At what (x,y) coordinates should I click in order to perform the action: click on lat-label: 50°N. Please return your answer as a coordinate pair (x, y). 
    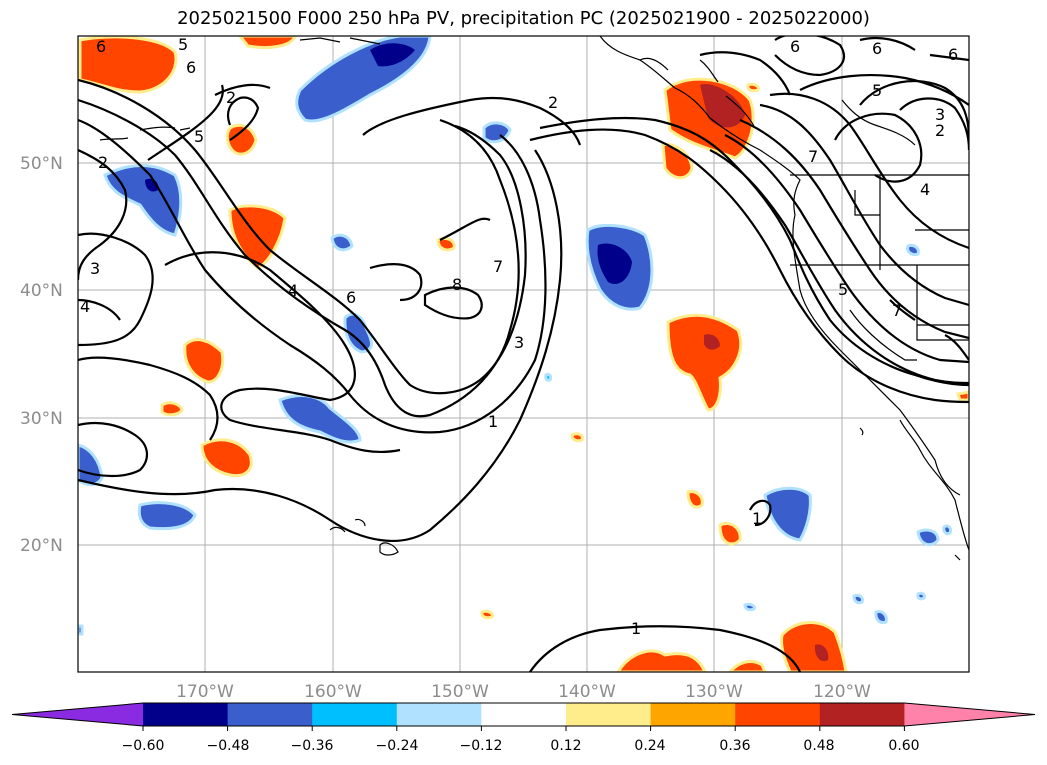
    Looking at the image, I should click on (41, 164).